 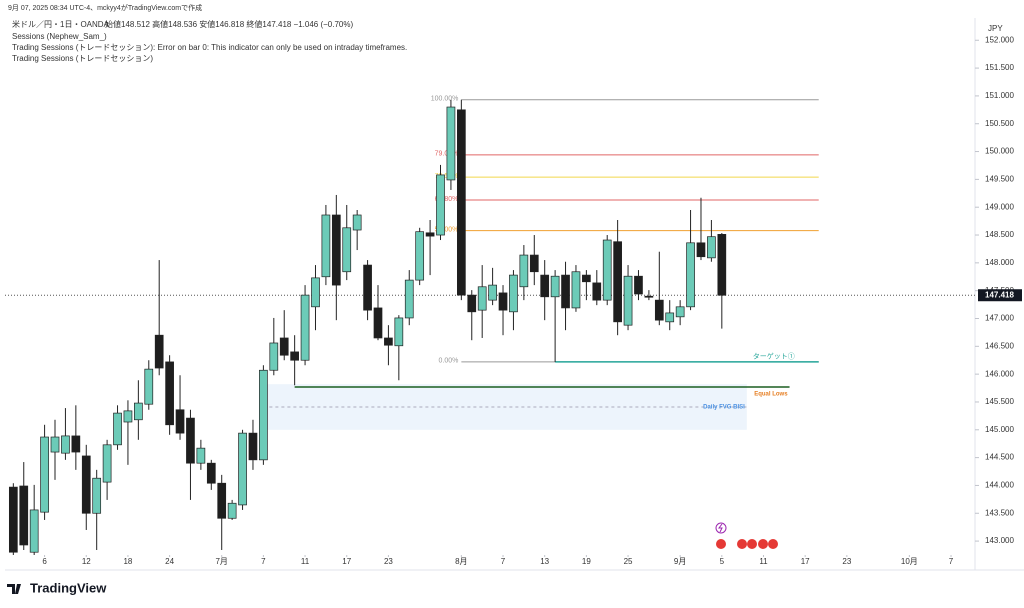 What do you see at coordinates (999, 345) in the screenshot?
I see `y-tick-label: 146.500` at bounding box center [999, 345].